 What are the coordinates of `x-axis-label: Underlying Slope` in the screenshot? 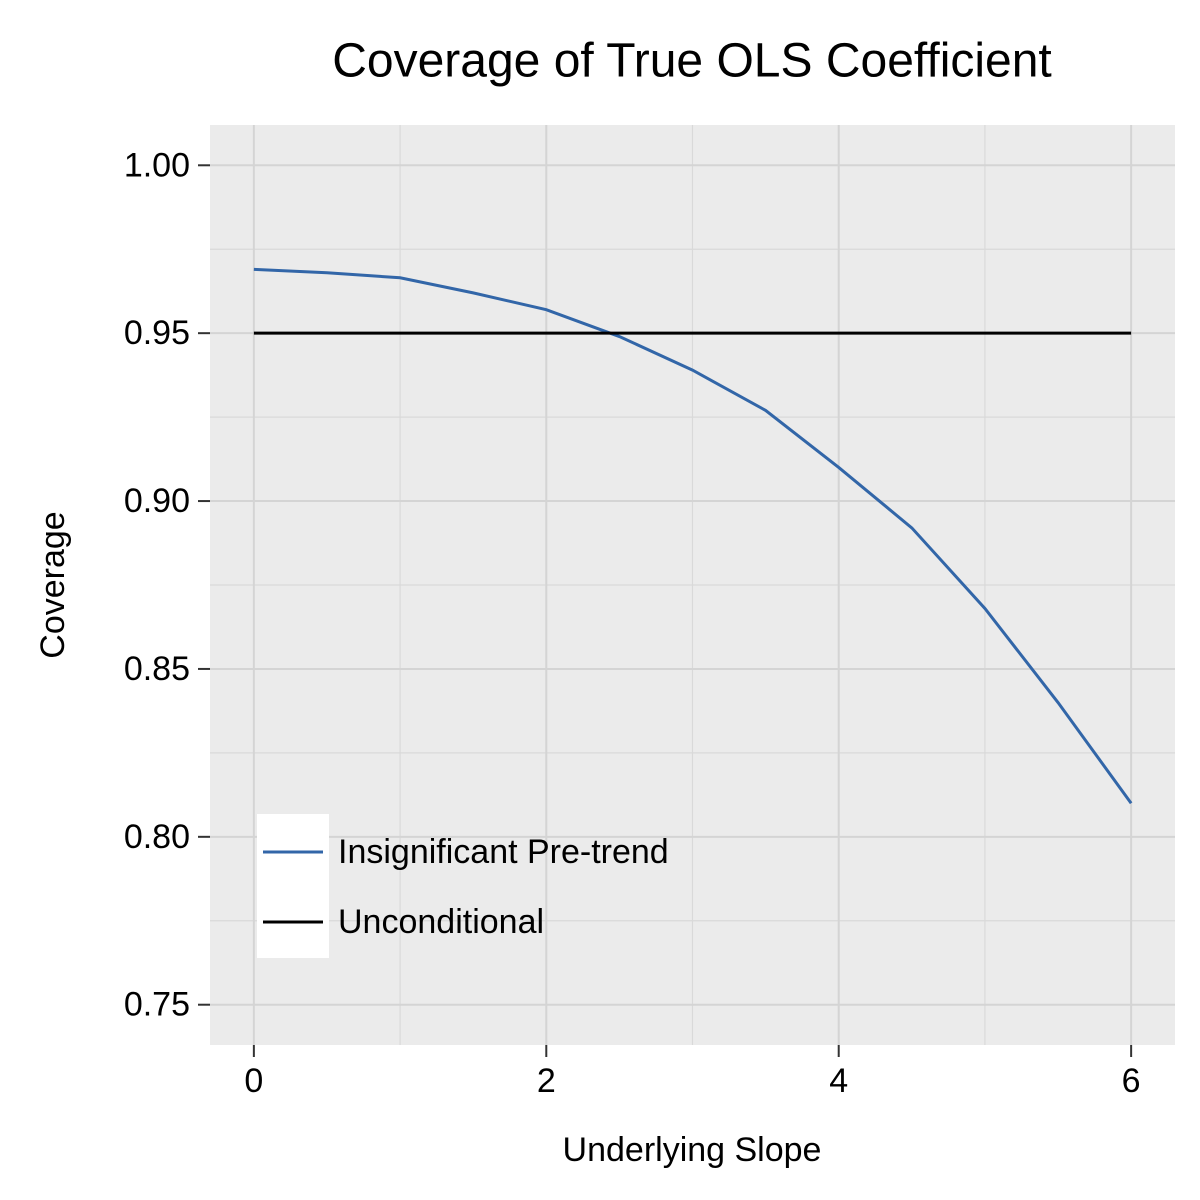 It's located at (692, 1150).